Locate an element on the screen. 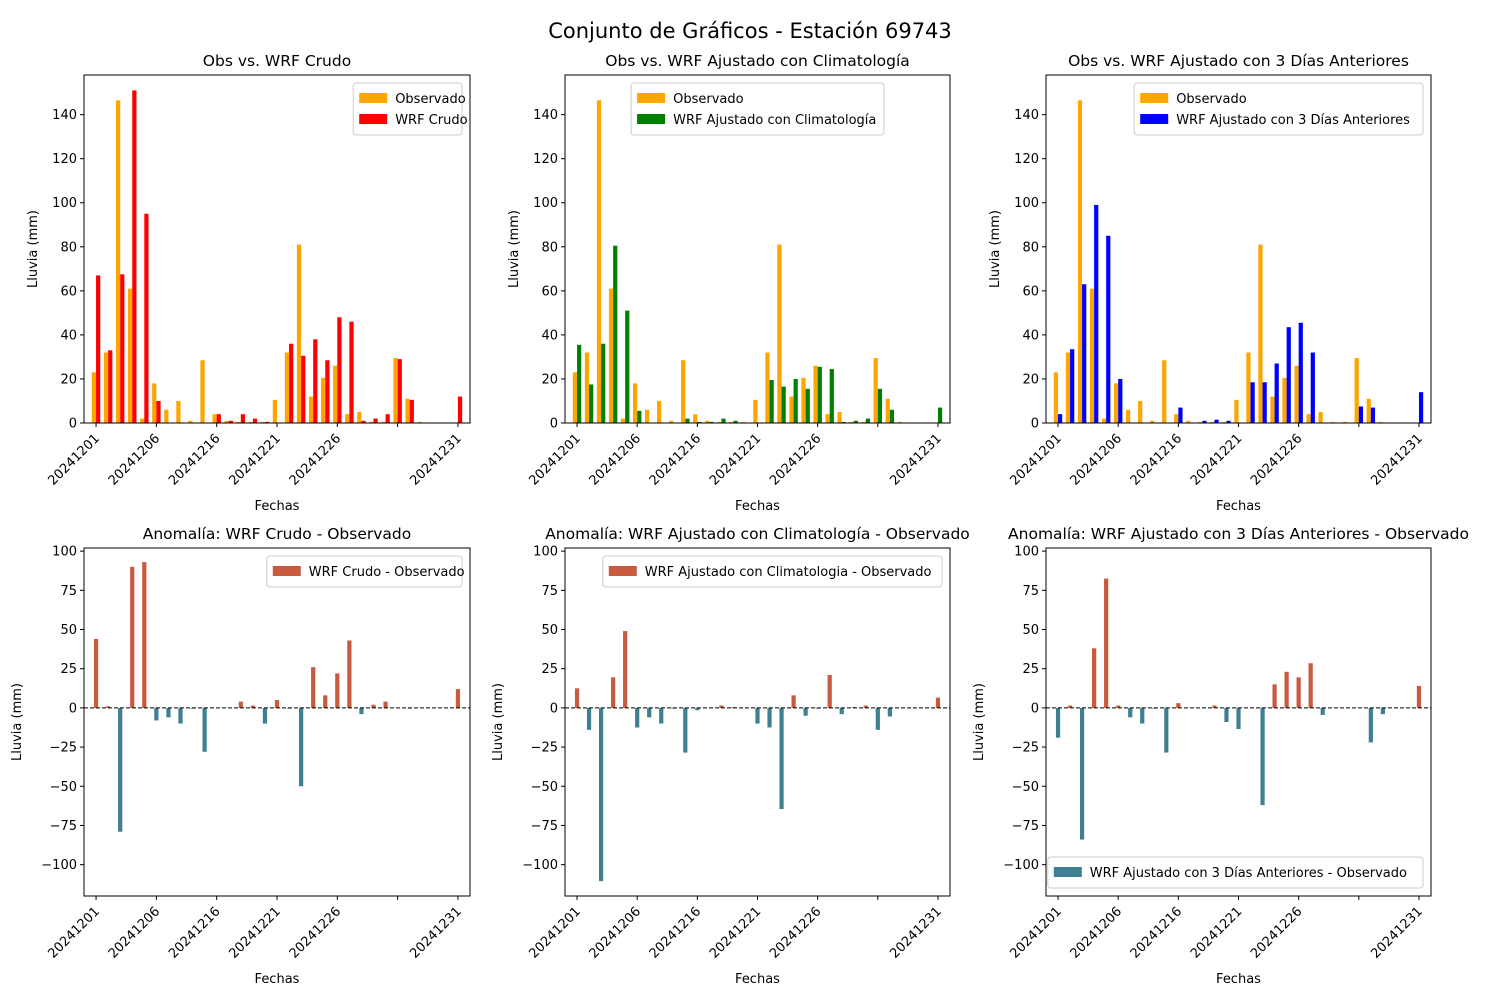 This screenshot has height=1000, width=1500. y-tick-label: 60 is located at coordinates (68, 291).